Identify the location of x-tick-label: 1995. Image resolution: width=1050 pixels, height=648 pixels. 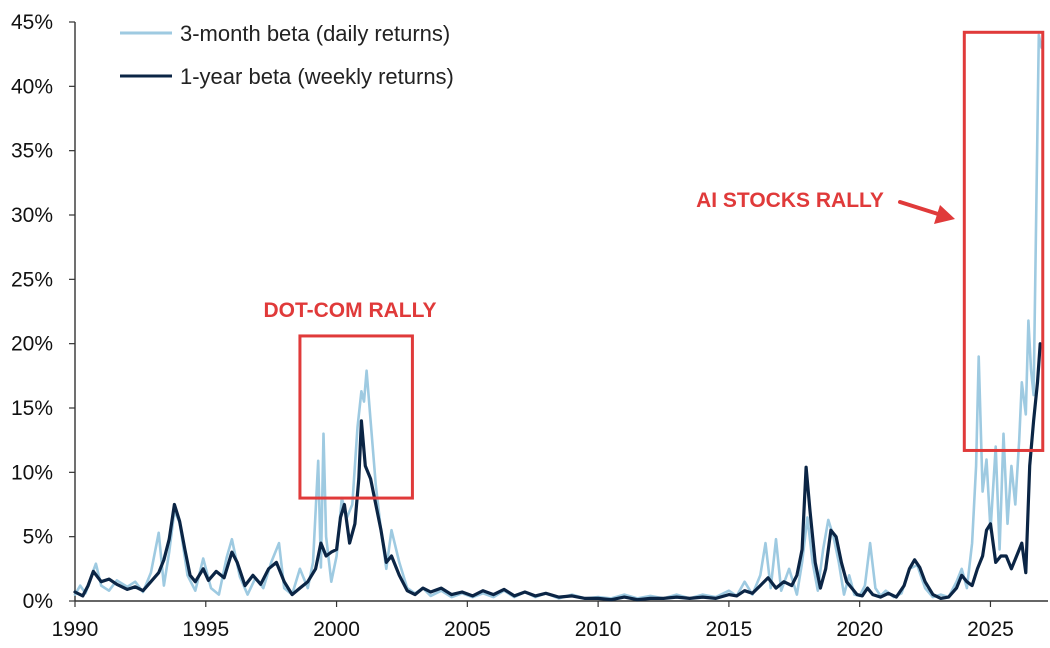
(205, 629).